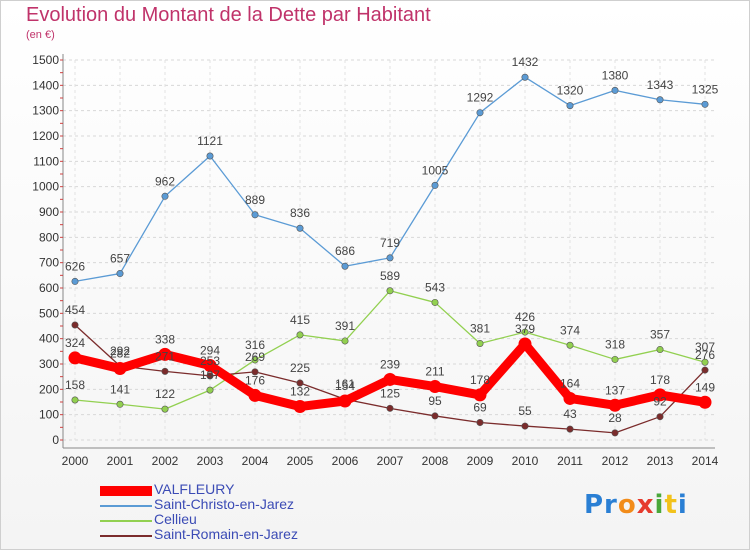 The width and height of the screenshot is (750, 550). I want to click on data-label: 211, so click(434, 372).